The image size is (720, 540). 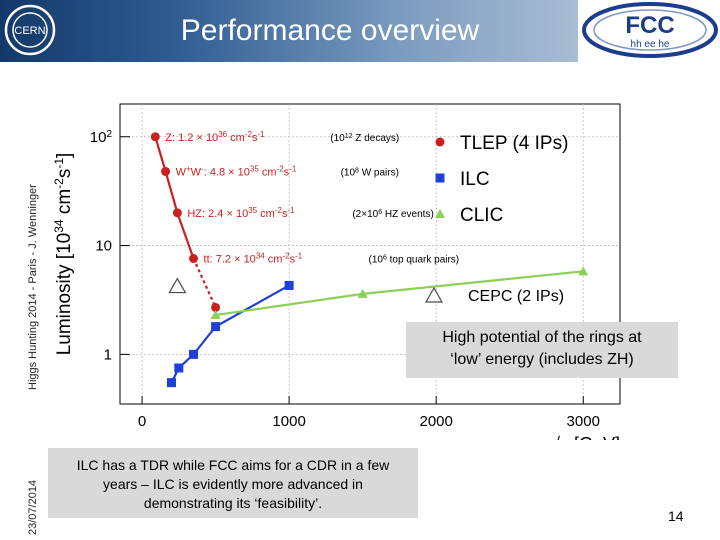 I want to click on annotation-tt: tt: 7.2 × 1034 cm-2s-1, so click(x=253, y=258).